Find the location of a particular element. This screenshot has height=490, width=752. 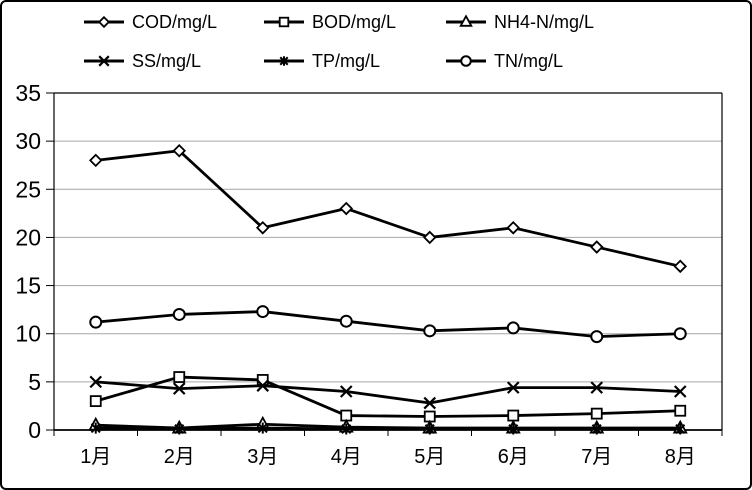

legend-item-ss: SS/mg/L is located at coordinates (142, 61).